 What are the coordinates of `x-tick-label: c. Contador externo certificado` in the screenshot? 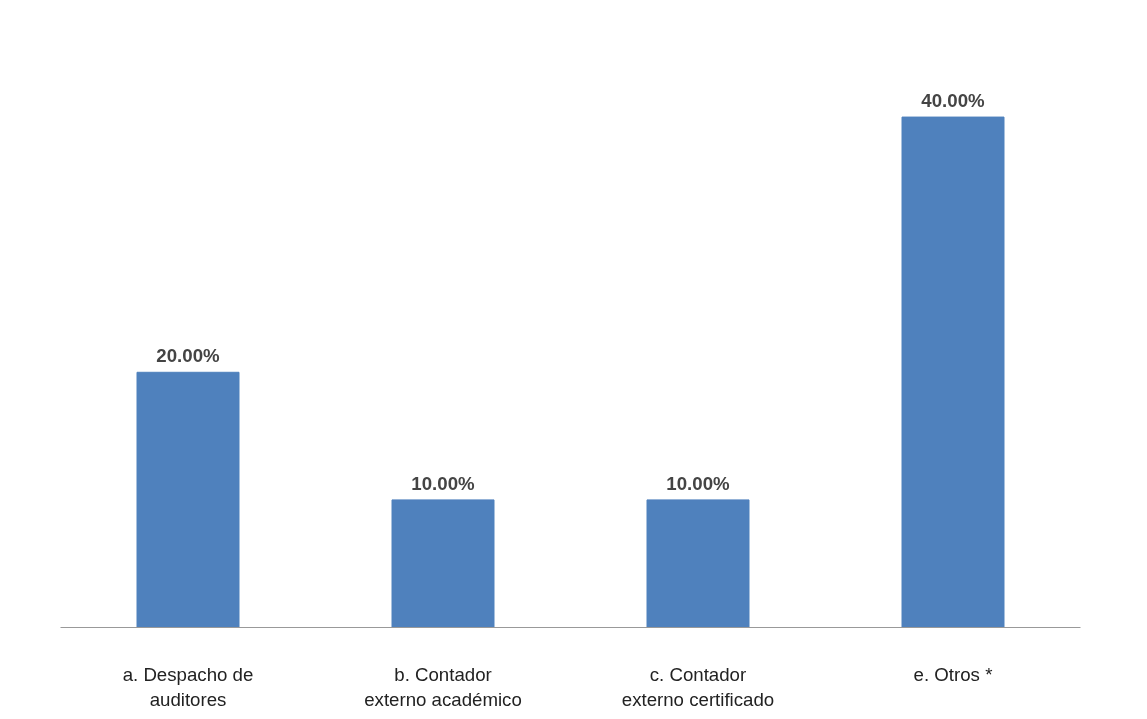 It's located at (698, 686).